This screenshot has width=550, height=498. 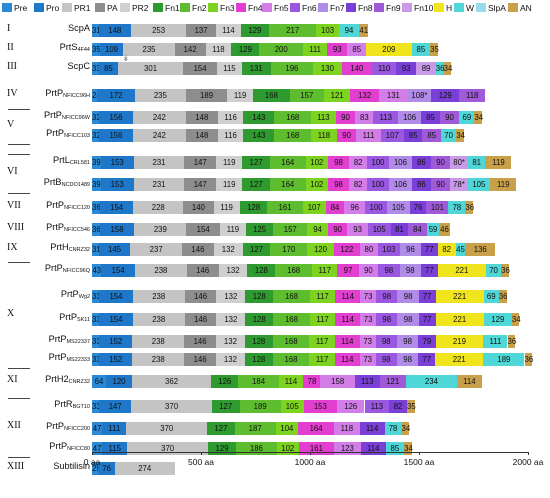 I want to click on domain-segment-fn1: 127, so click(x=256, y=162).